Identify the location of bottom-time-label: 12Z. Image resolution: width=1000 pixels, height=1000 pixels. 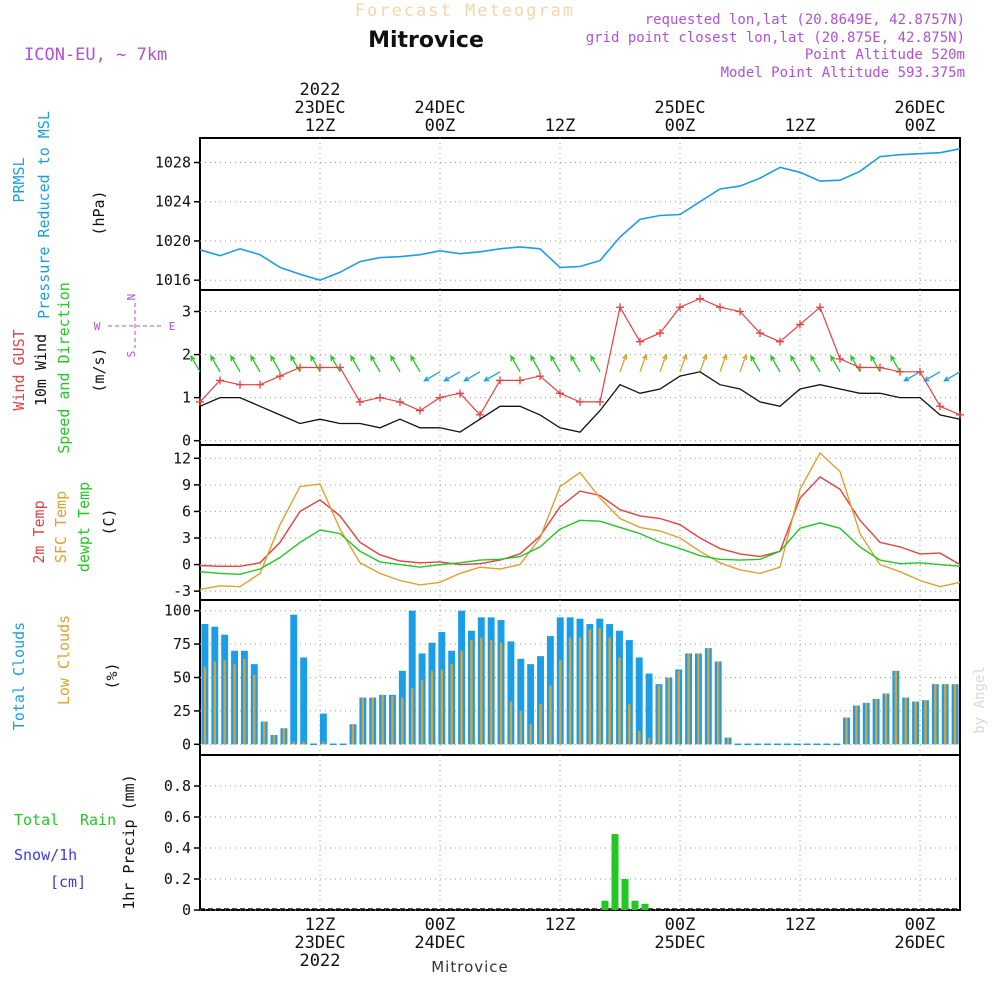
(320, 925).